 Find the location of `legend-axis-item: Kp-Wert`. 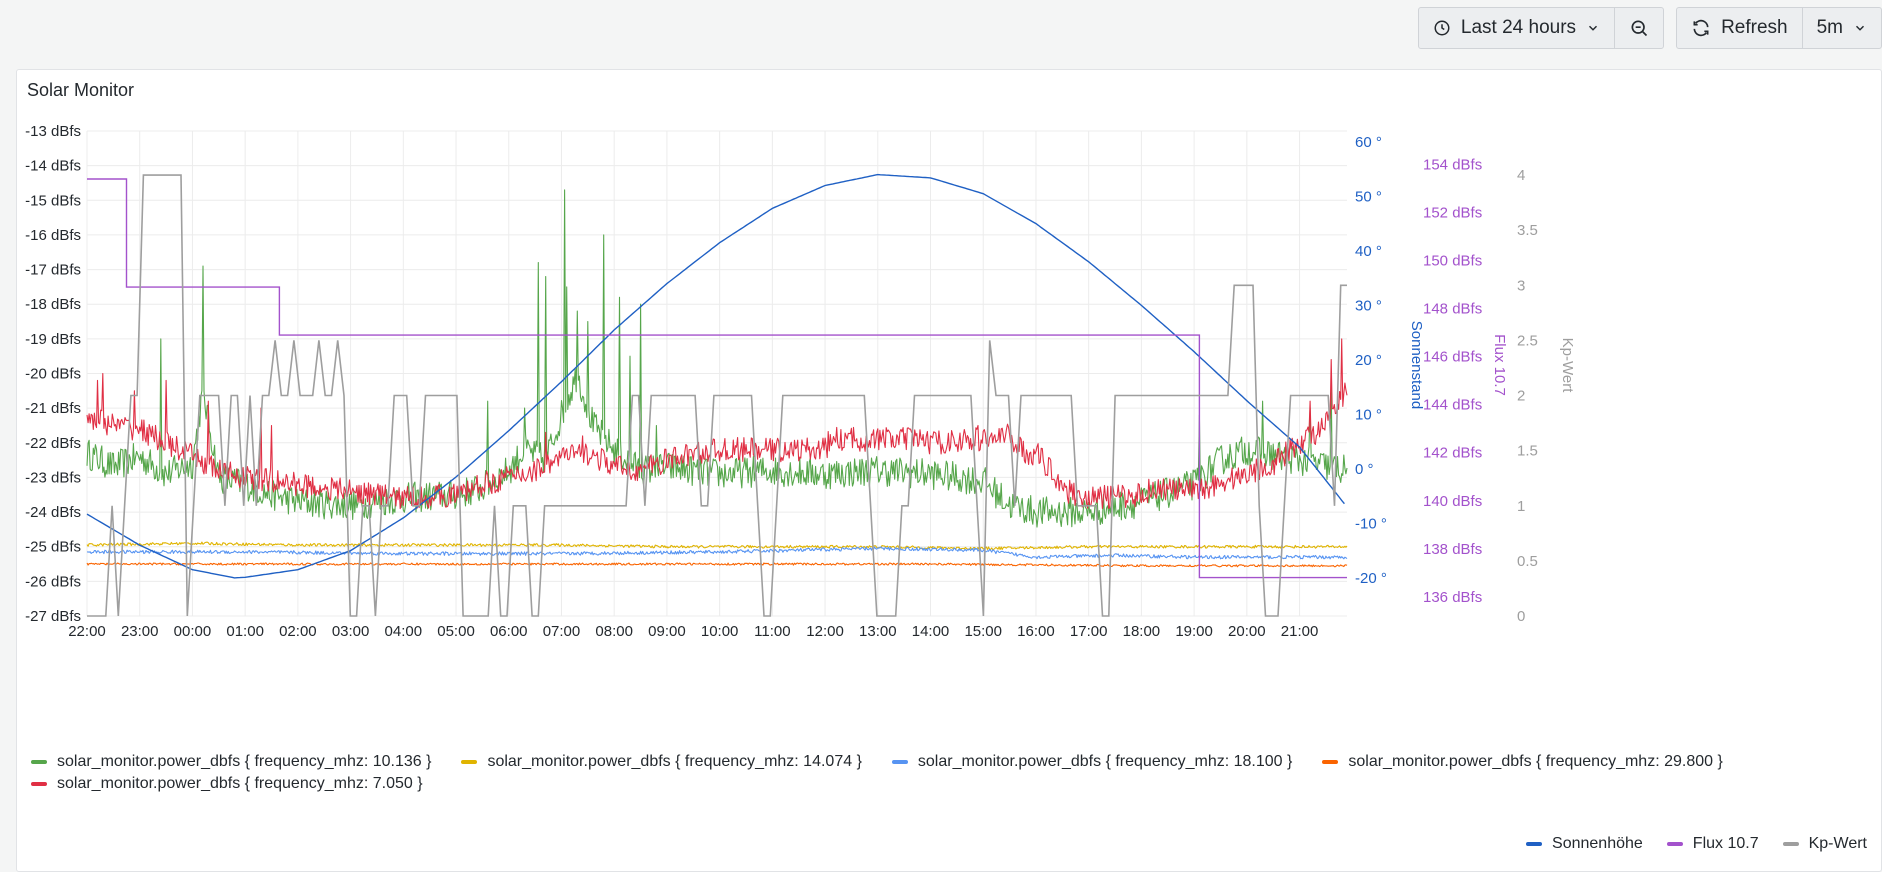

legend-axis-item: Kp-Wert is located at coordinates (1824, 844).